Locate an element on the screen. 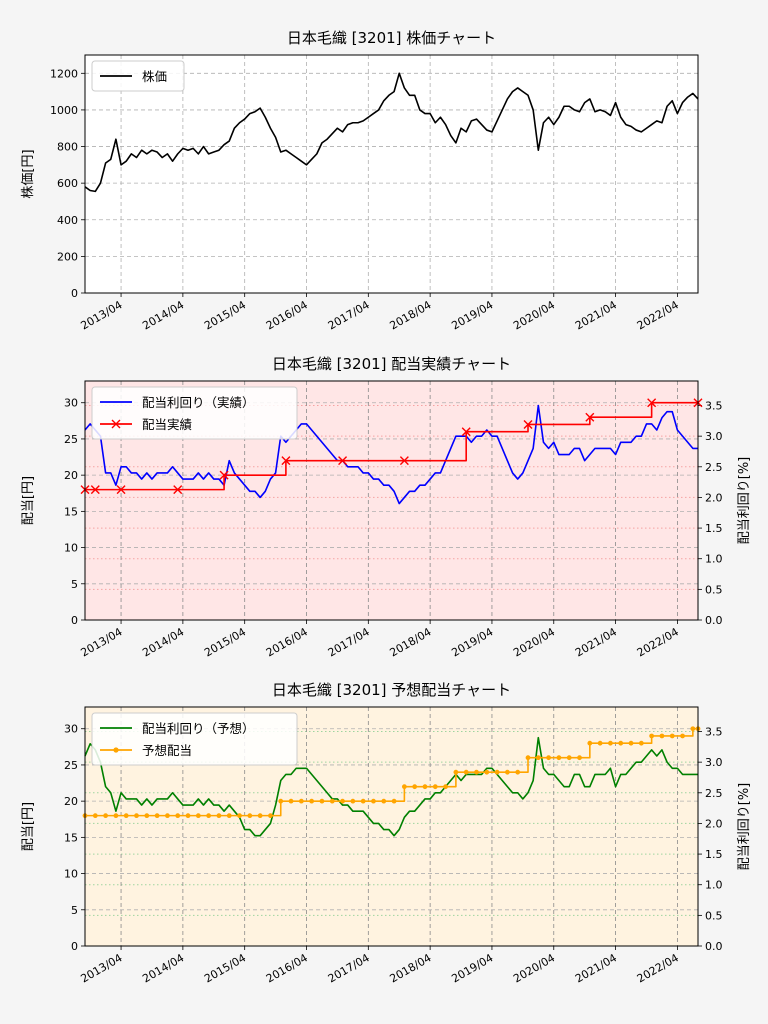  legend-marker is located at coordinates (116, 424).